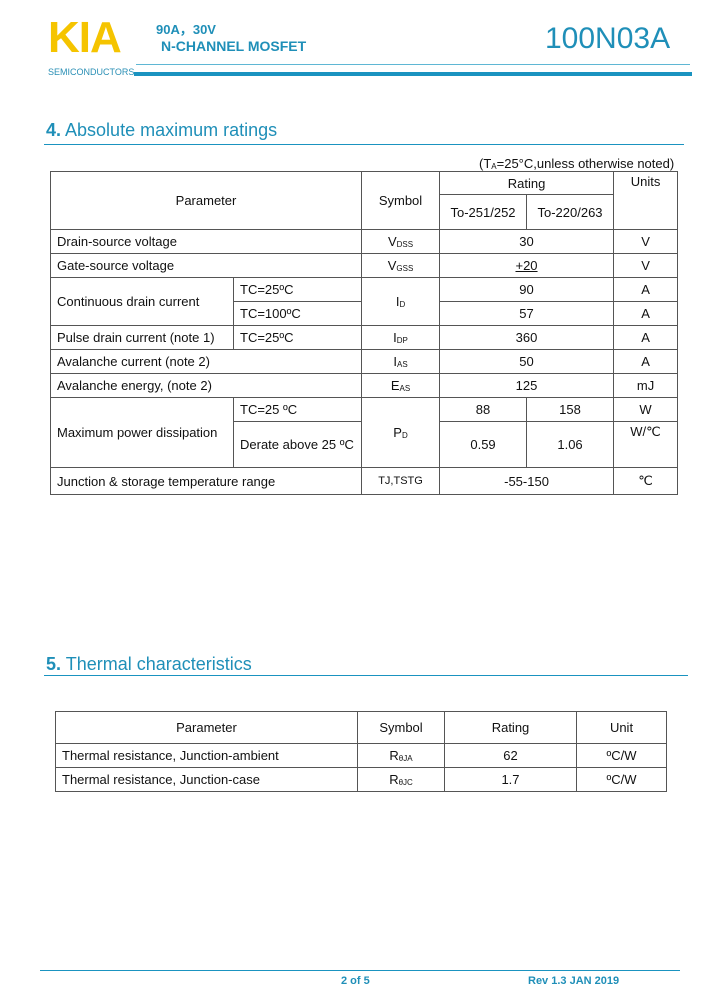 The image size is (710, 992). What do you see at coordinates (483, 409) in the screenshot?
I see `table-cell: 88` at bounding box center [483, 409].